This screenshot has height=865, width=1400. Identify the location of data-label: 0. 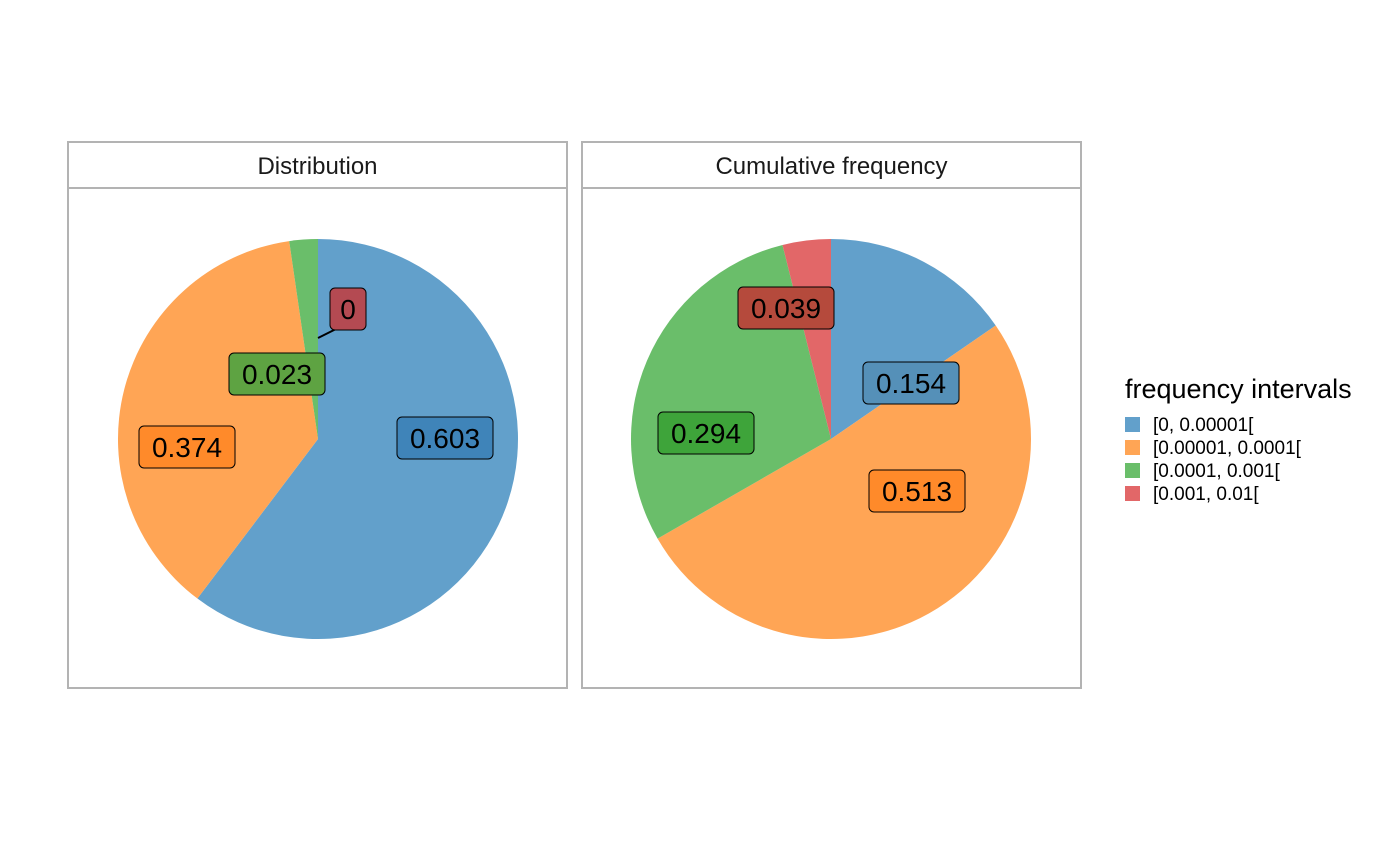
(348, 309).